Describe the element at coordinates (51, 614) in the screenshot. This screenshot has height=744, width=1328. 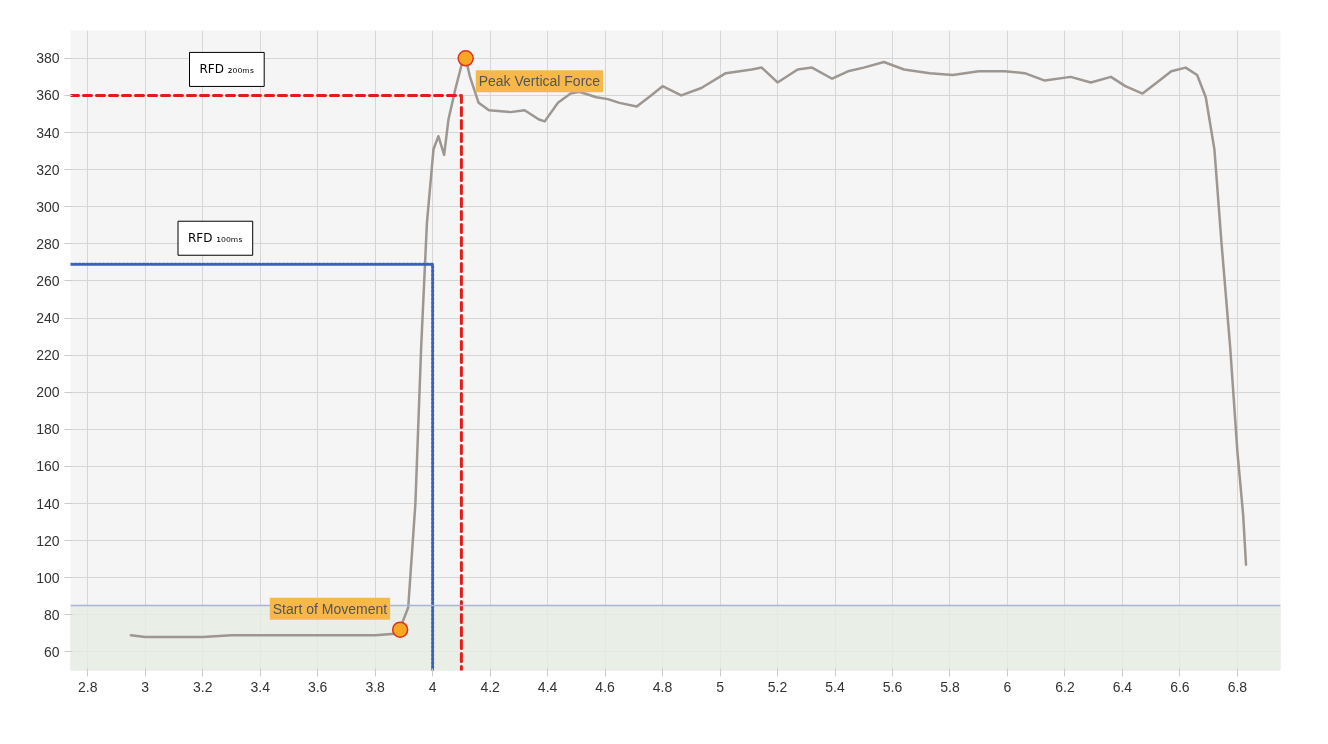
I see `y-tick-label: 80` at that location.